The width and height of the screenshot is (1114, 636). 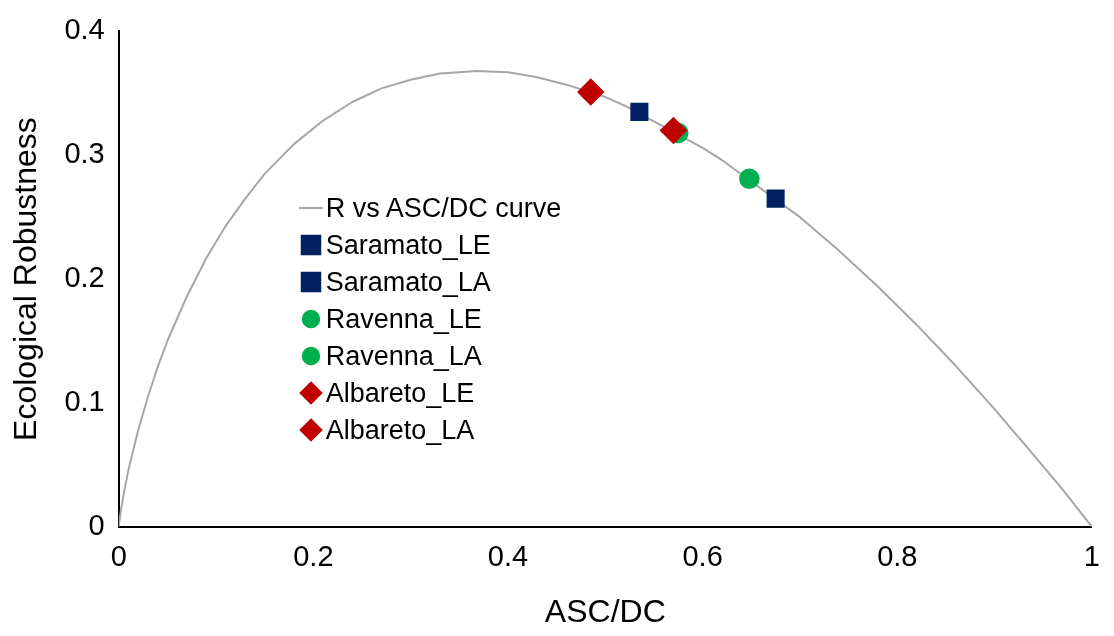 I want to click on legend-label: Ravenna_LA, so click(x=403, y=356).